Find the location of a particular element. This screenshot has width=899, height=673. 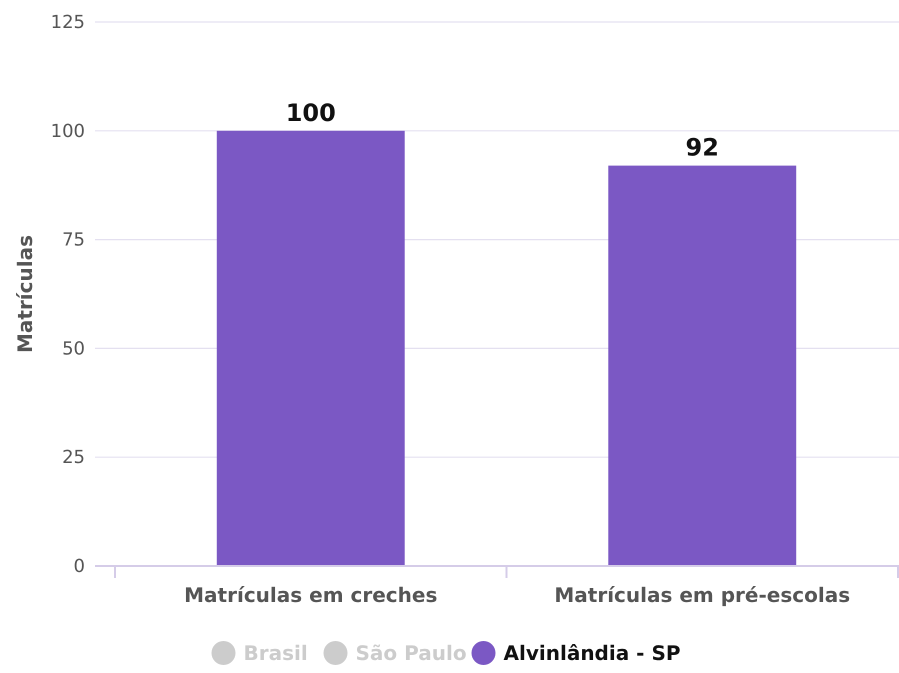

x-tick-label: Matrículas em creches is located at coordinates (311, 595).